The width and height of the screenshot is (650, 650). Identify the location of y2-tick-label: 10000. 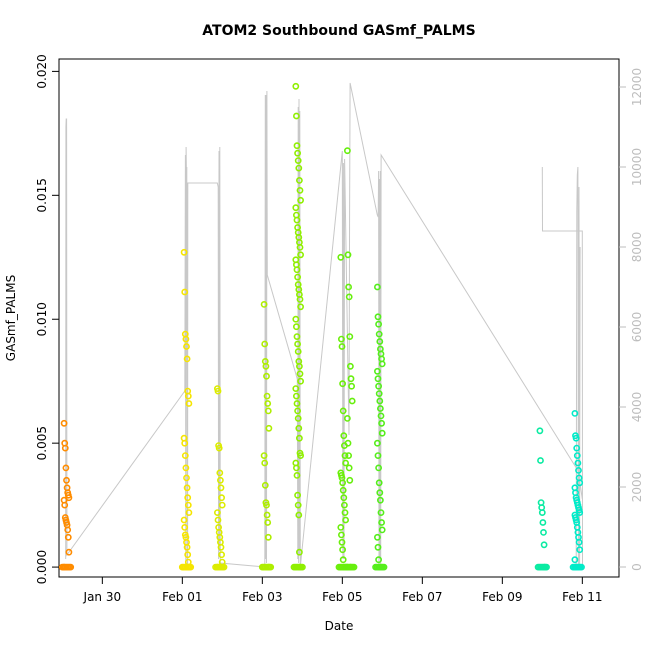
(637, 167).